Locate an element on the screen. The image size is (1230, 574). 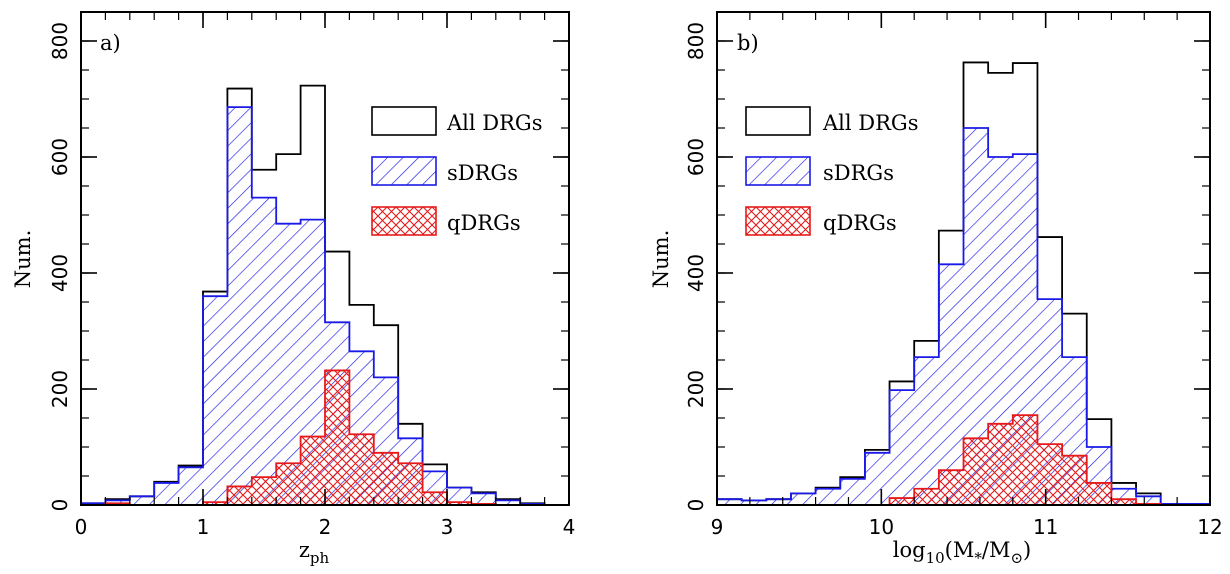
panel-b-ylabel: Num. is located at coordinates (661, 259).